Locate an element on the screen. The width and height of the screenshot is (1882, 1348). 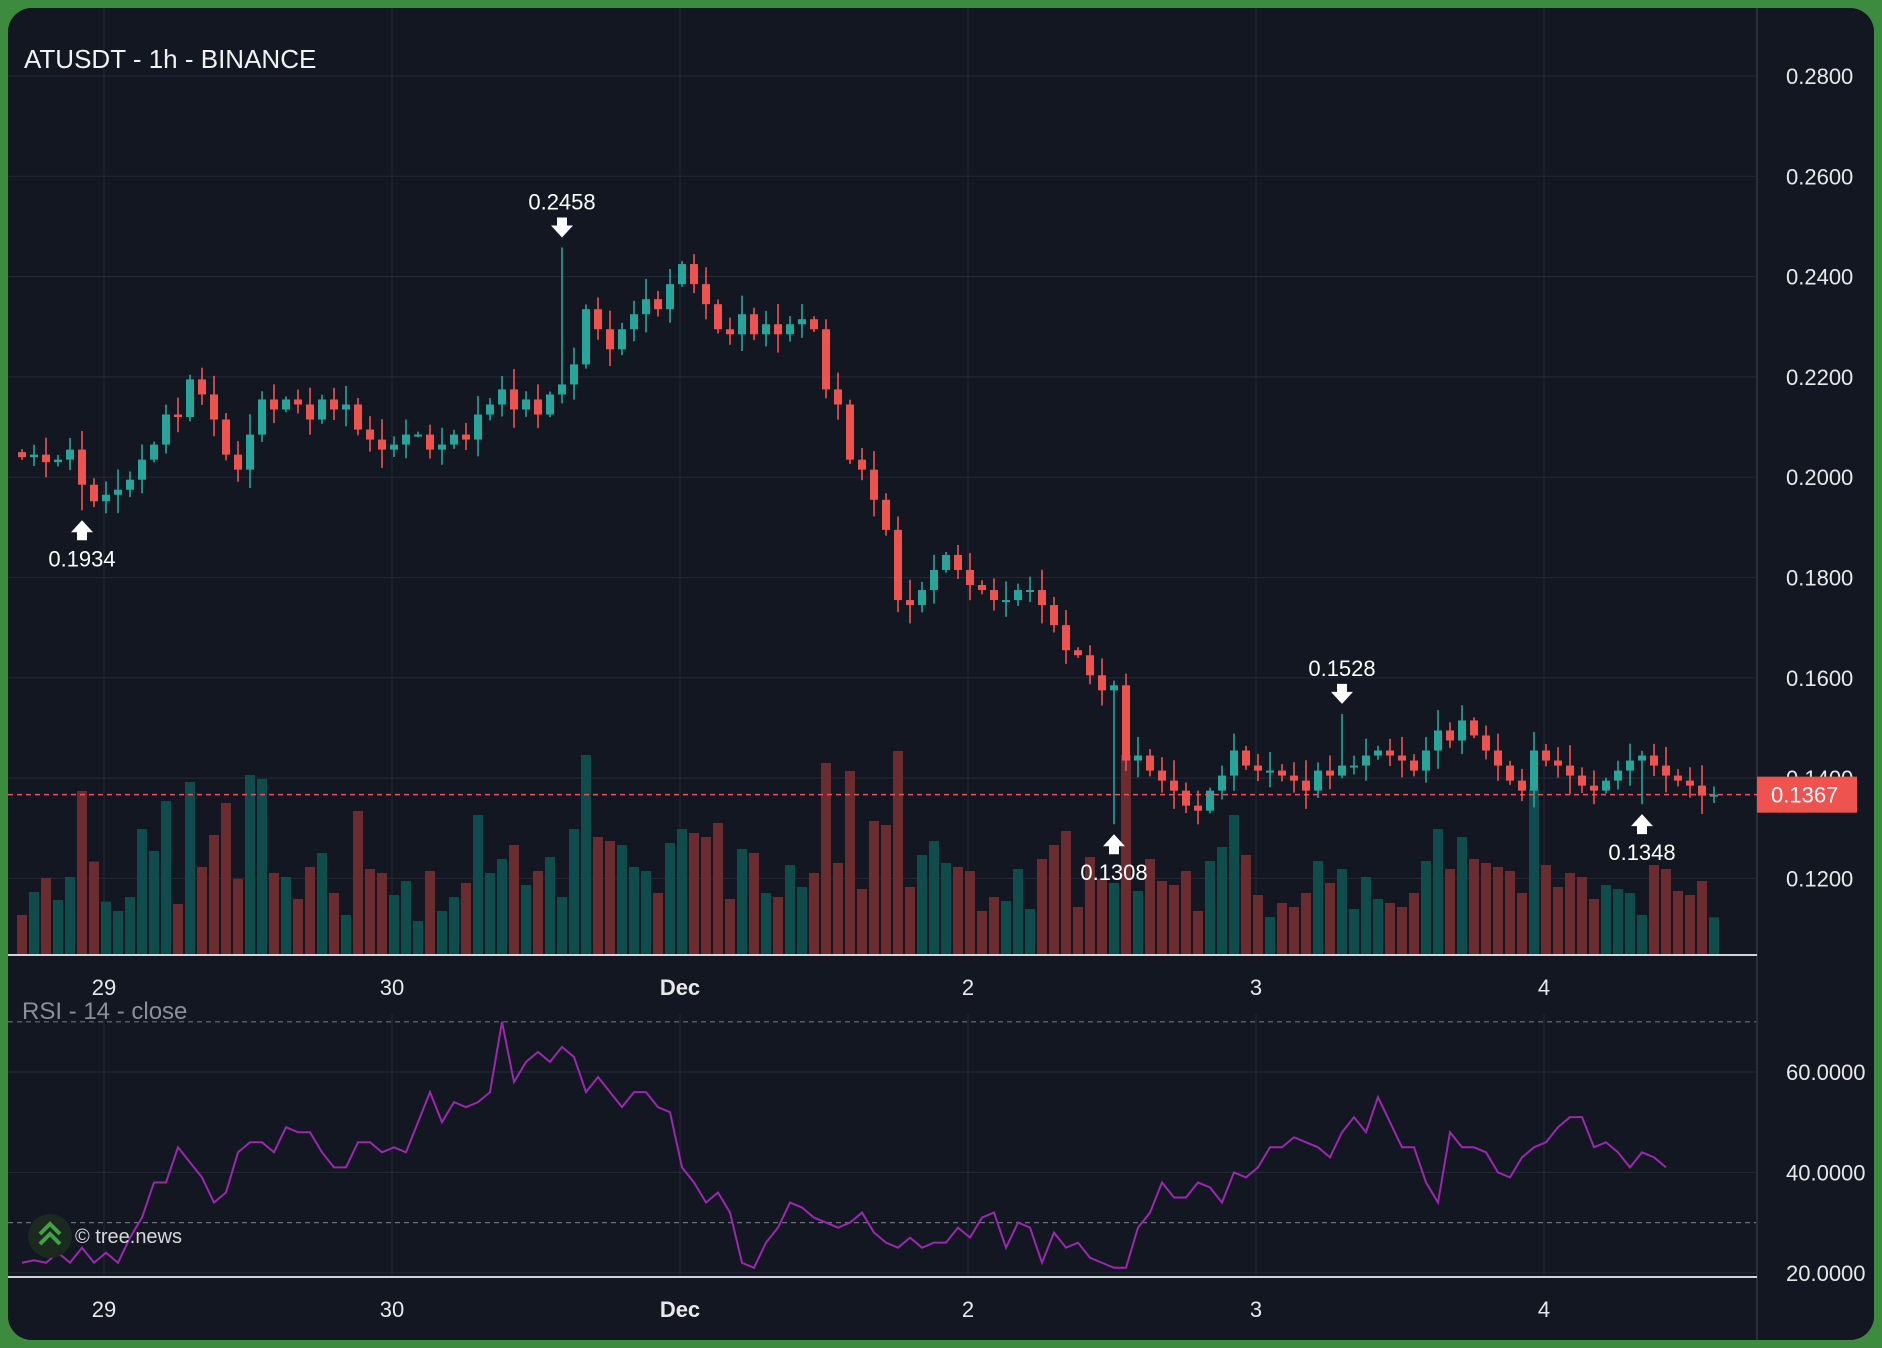
arrow-up-icon is located at coordinates (82, 530).